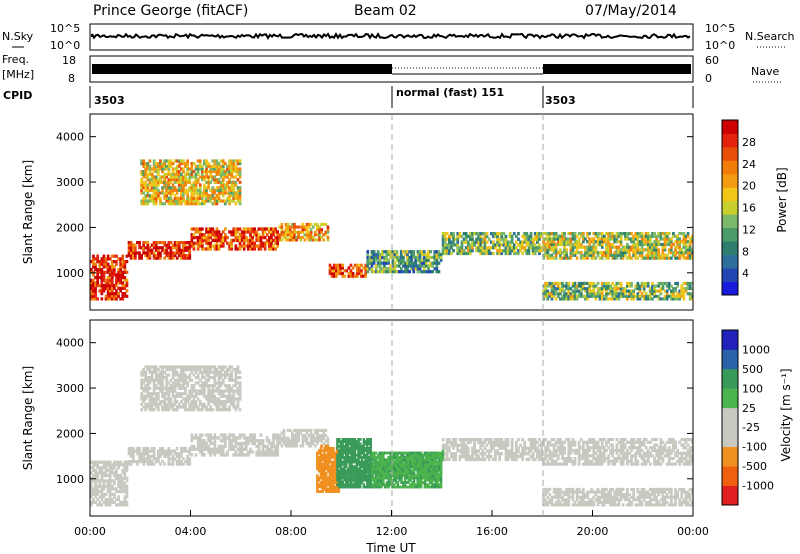 This screenshot has width=800, height=554. Describe the element at coordinates (15, 59) in the screenshot. I see `freq-label: Freq.` at that location.